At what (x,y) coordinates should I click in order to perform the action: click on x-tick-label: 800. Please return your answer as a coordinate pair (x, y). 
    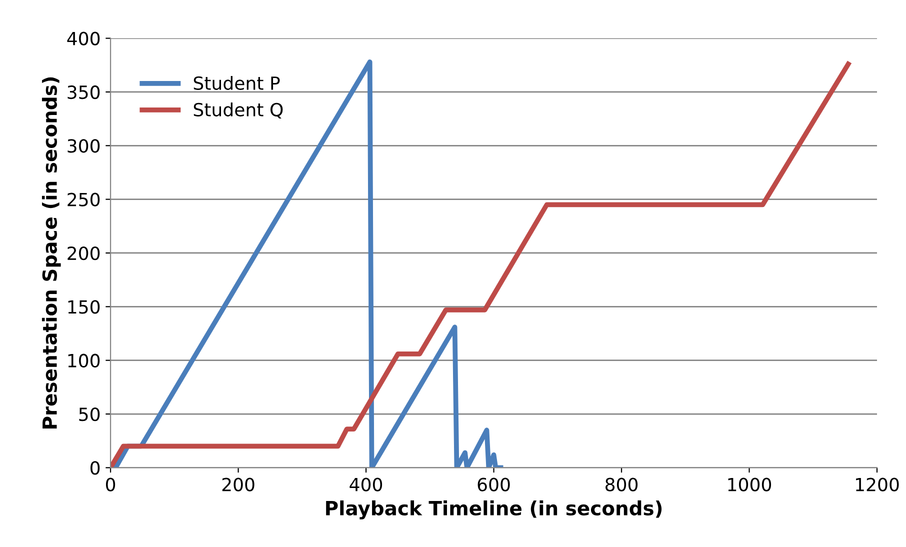
    Looking at the image, I should click on (622, 485).